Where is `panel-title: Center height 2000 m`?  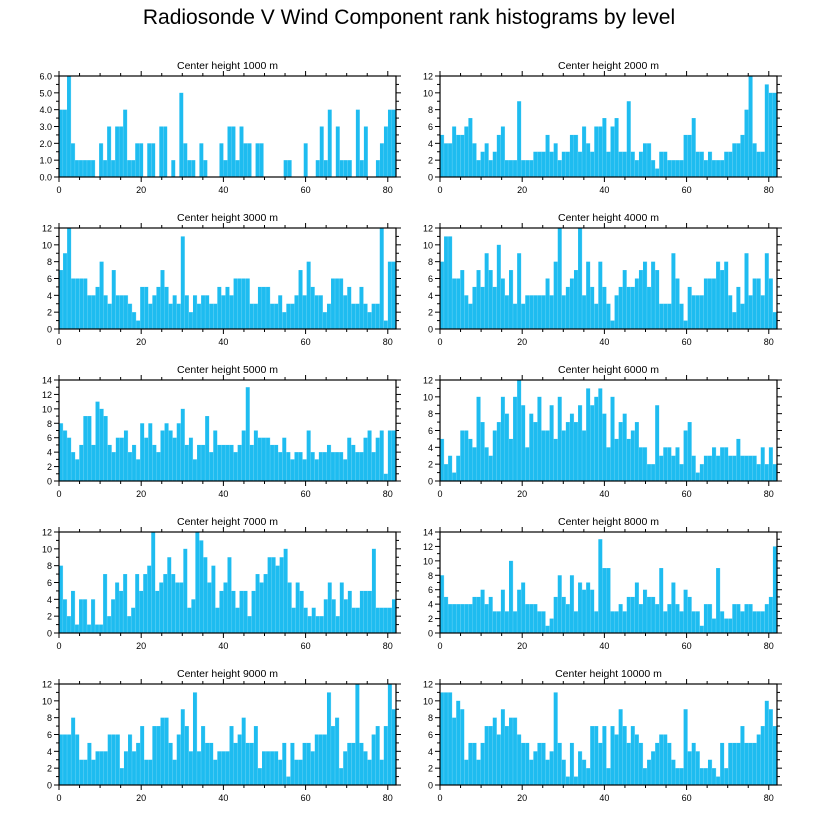
panel-title: Center height 2000 m is located at coordinates (608, 66).